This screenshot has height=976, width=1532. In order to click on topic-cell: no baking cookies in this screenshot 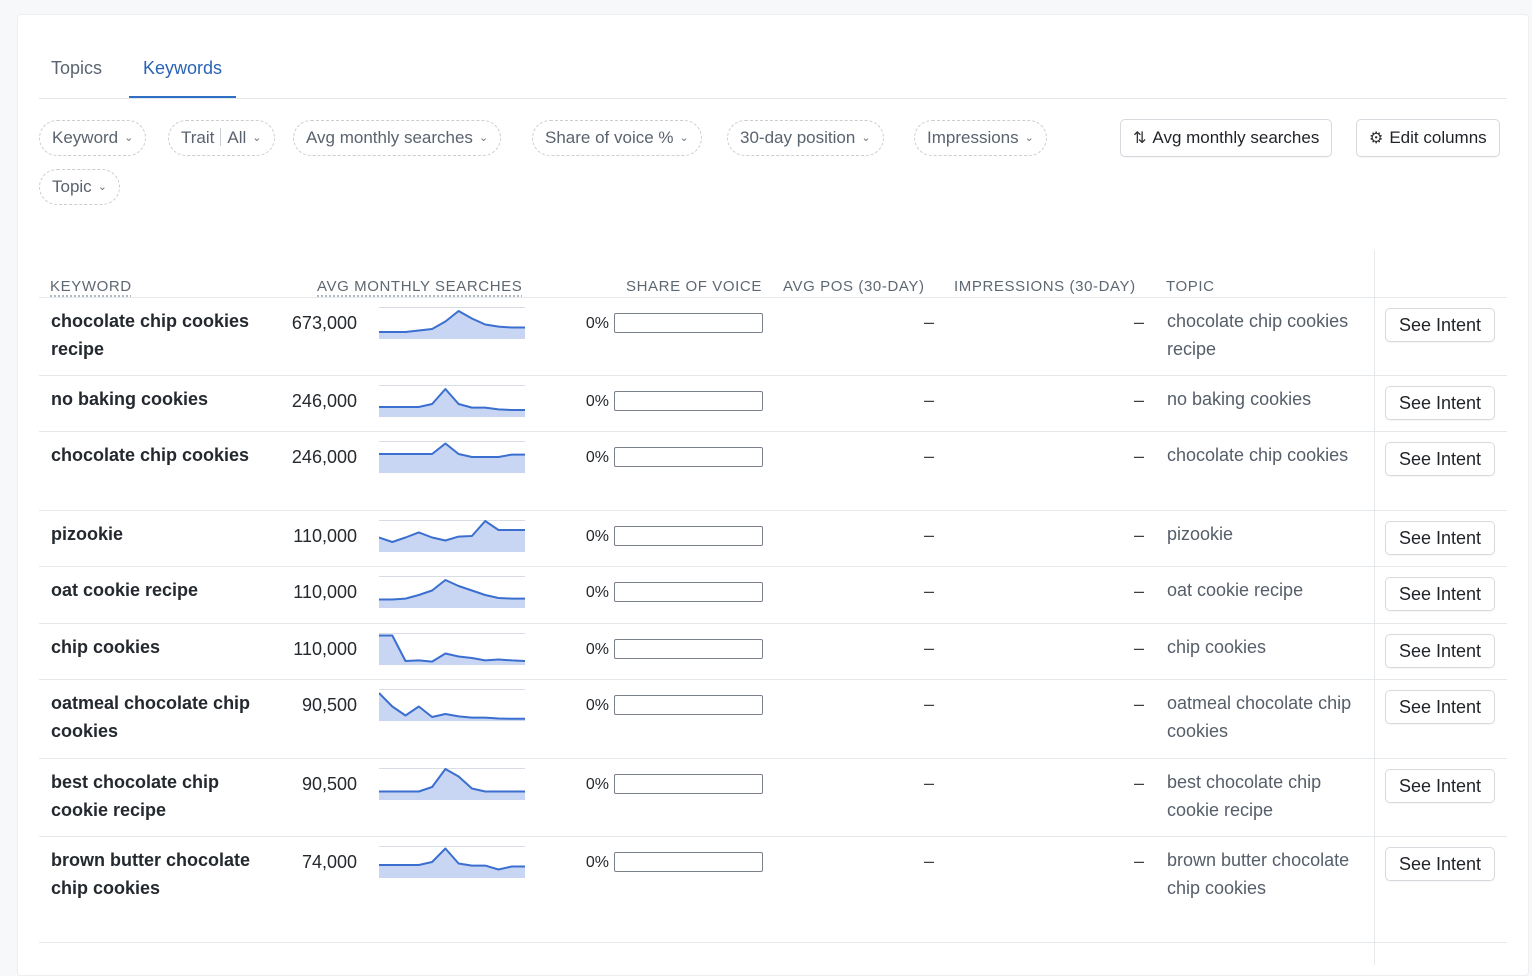, I will do `click(1239, 399)`.